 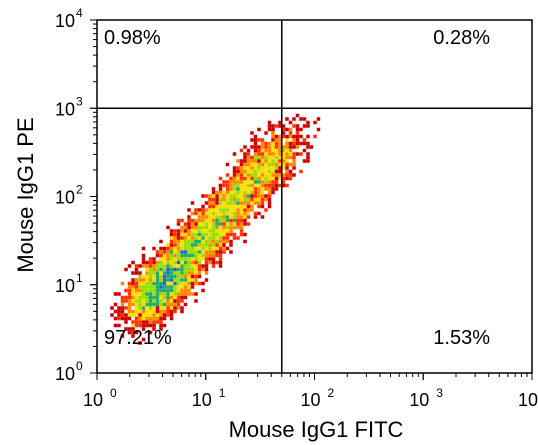 I want to click on y-tick-label: 10, so click(x=65, y=286).